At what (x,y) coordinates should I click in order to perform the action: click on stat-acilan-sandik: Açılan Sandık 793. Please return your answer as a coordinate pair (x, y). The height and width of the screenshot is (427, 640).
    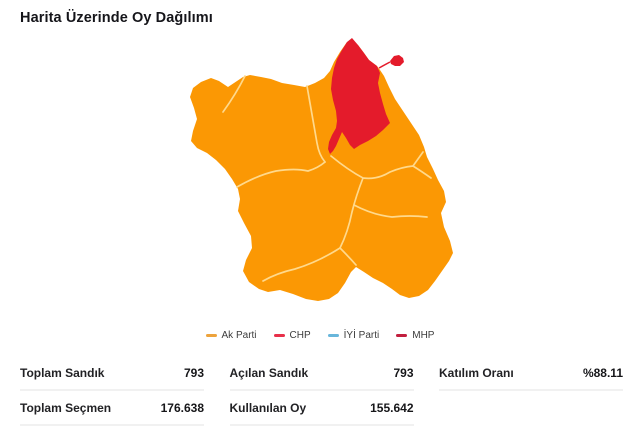
    Looking at the image, I should click on (321, 373).